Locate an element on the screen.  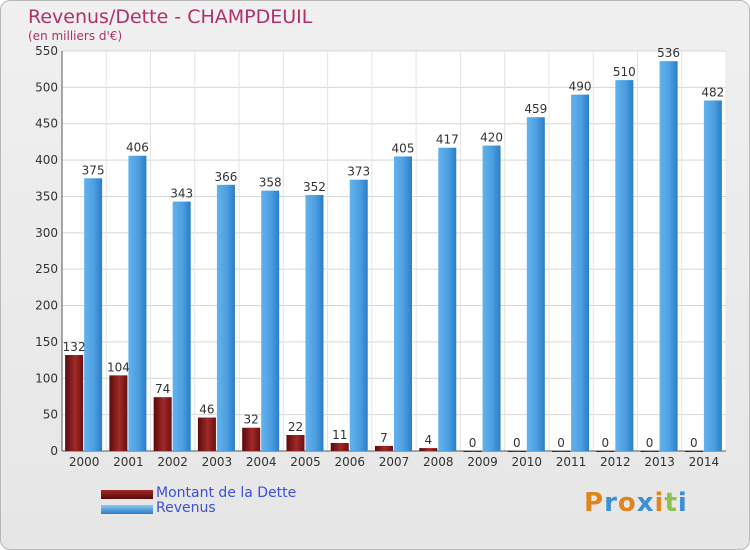
data-label-debt: 32 is located at coordinates (251, 420).